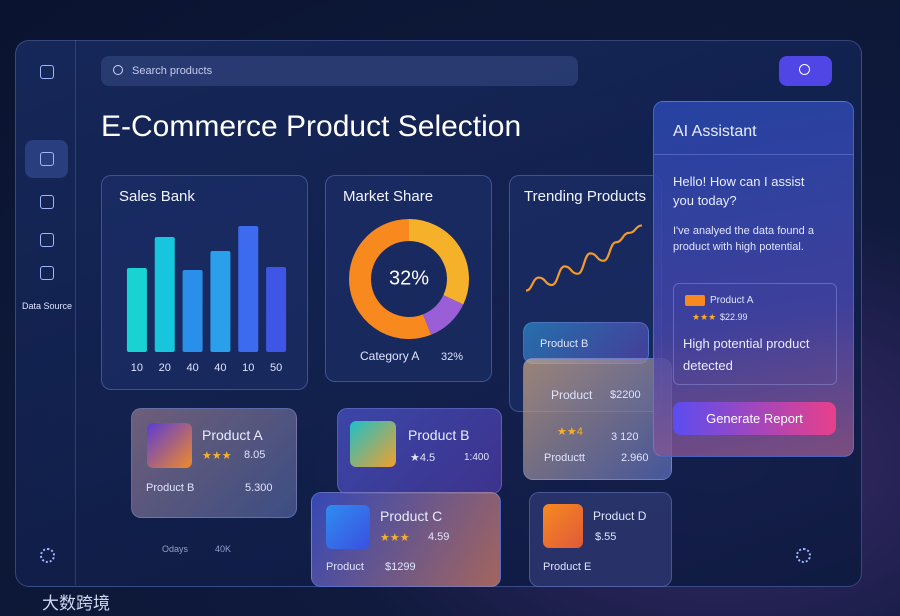 The image size is (900, 616). Describe the element at coordinates (47, 72) in the screenshot. I see `home-icon` at that location.